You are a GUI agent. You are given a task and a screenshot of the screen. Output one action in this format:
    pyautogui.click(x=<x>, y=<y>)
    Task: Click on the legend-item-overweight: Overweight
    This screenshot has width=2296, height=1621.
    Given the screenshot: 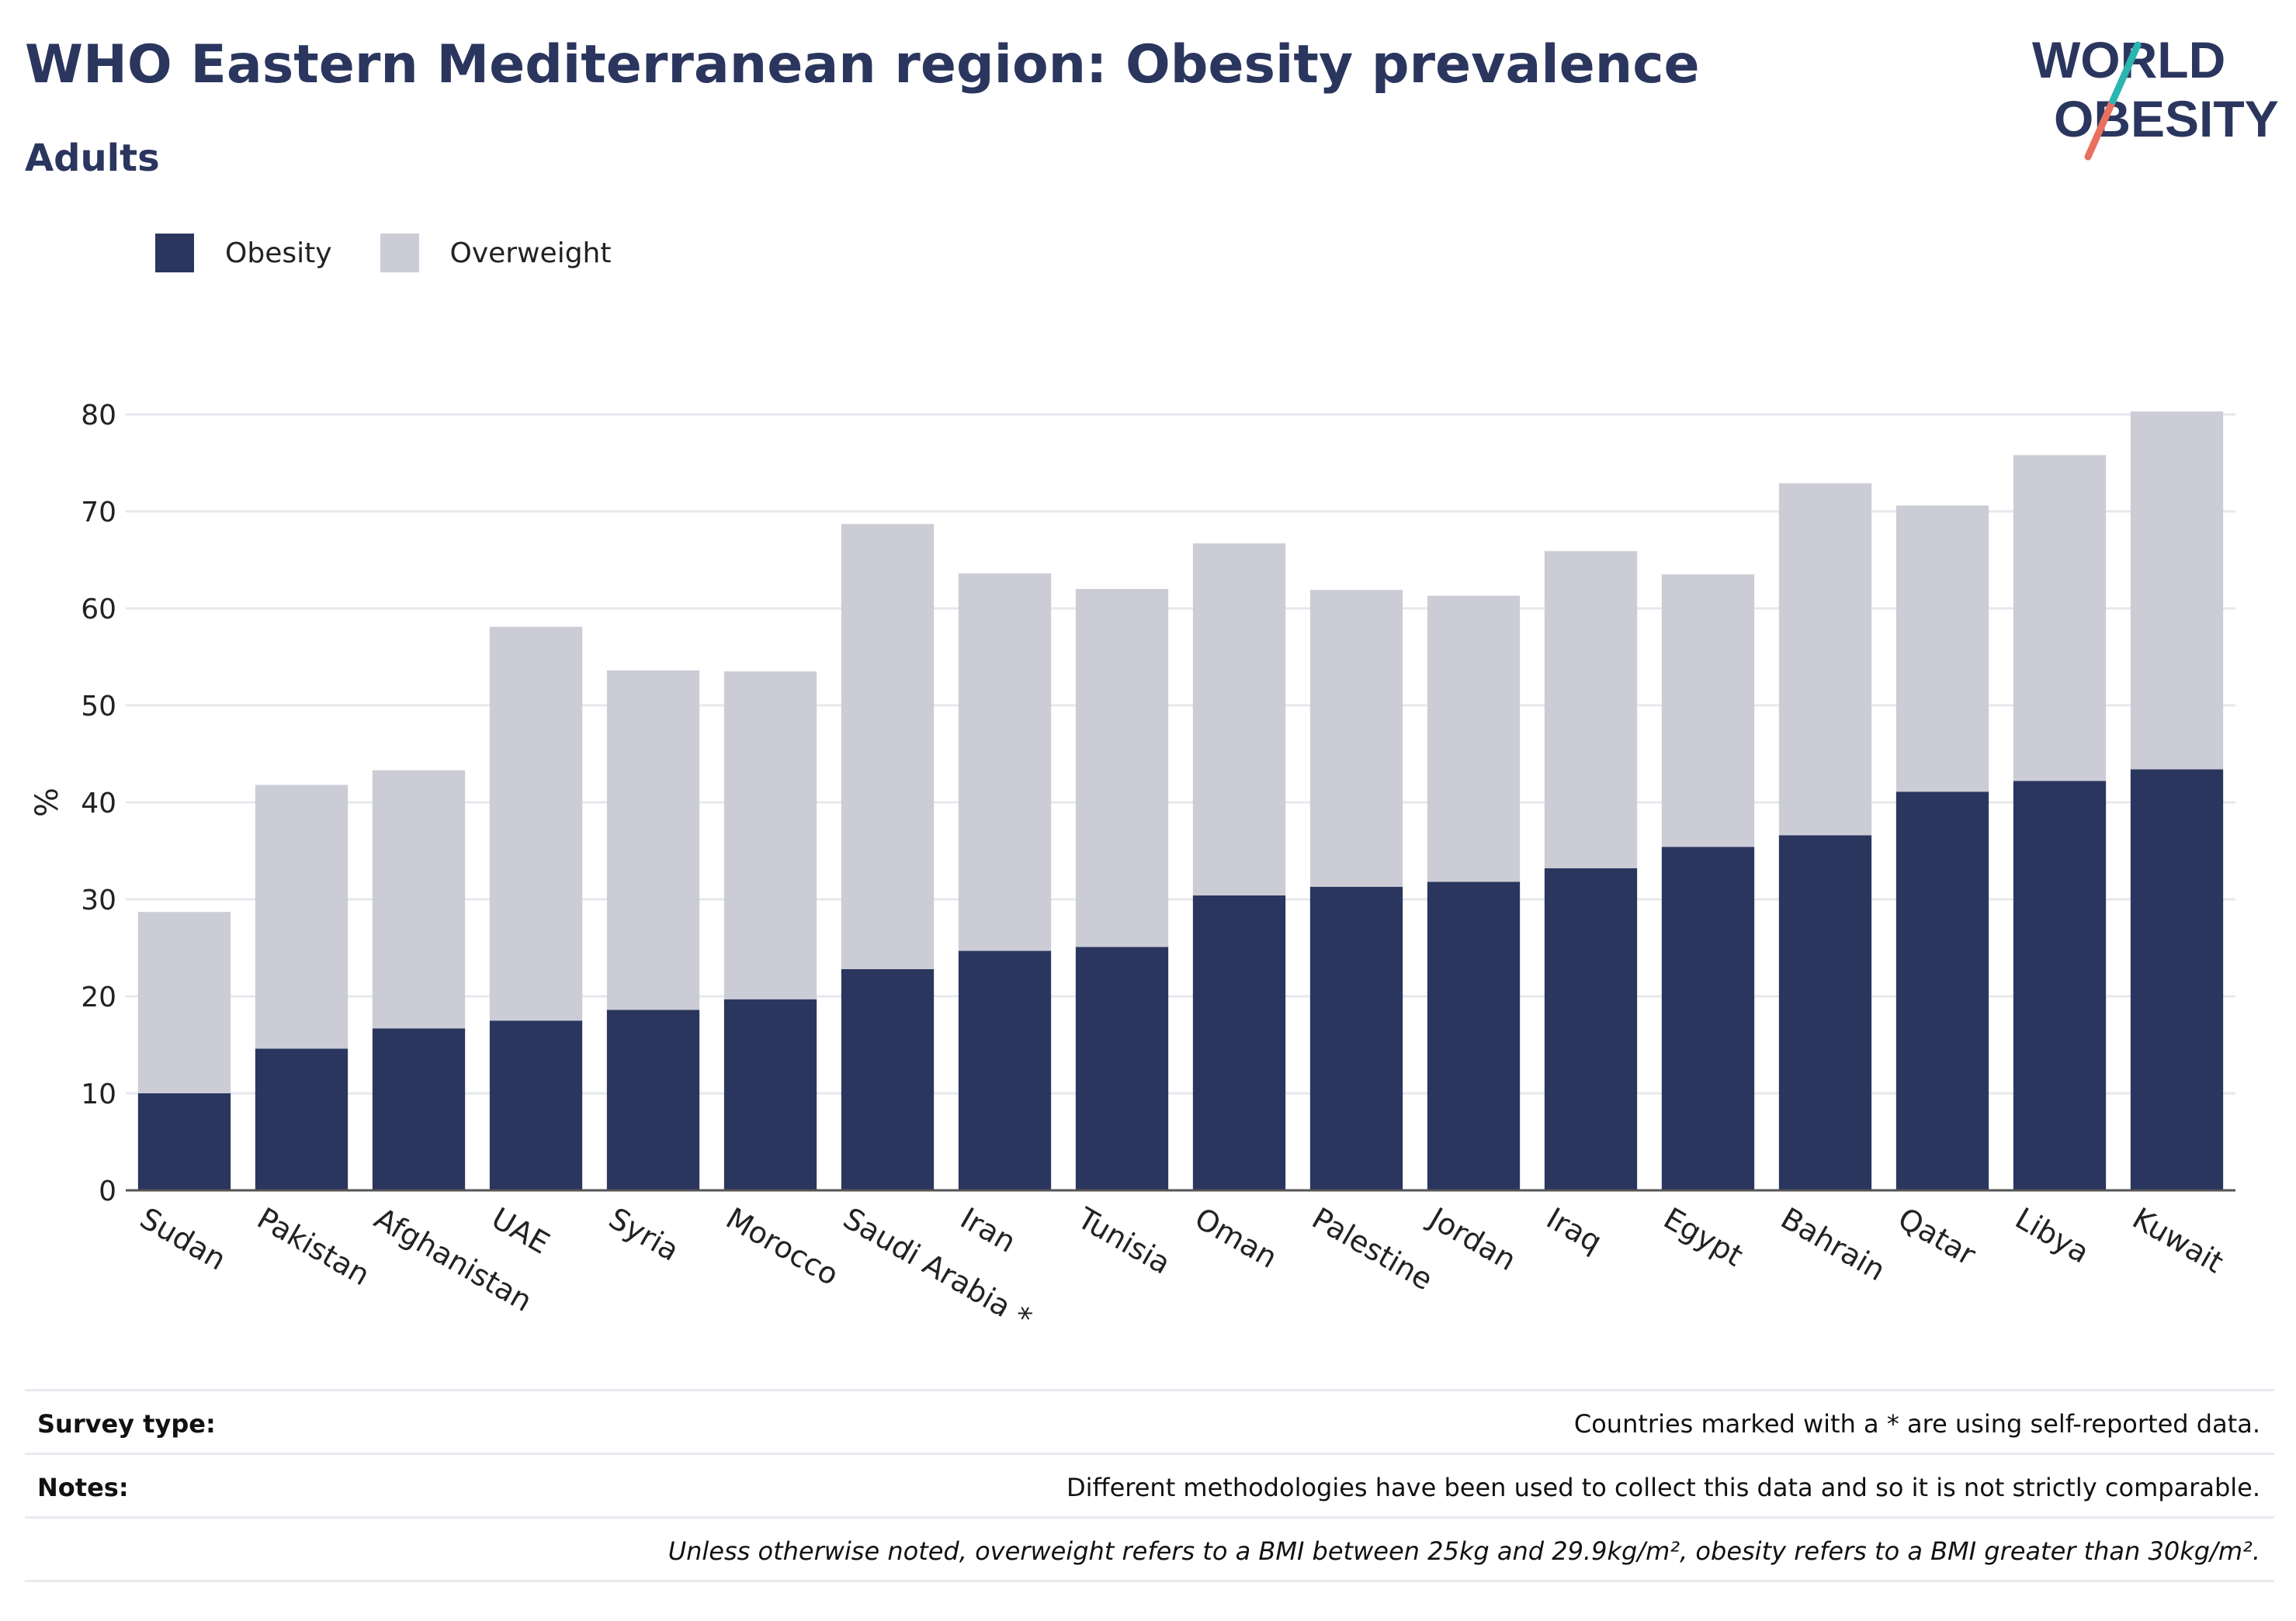 What is the action you would take?
    pyautogui.click(x=496, y=253)
    